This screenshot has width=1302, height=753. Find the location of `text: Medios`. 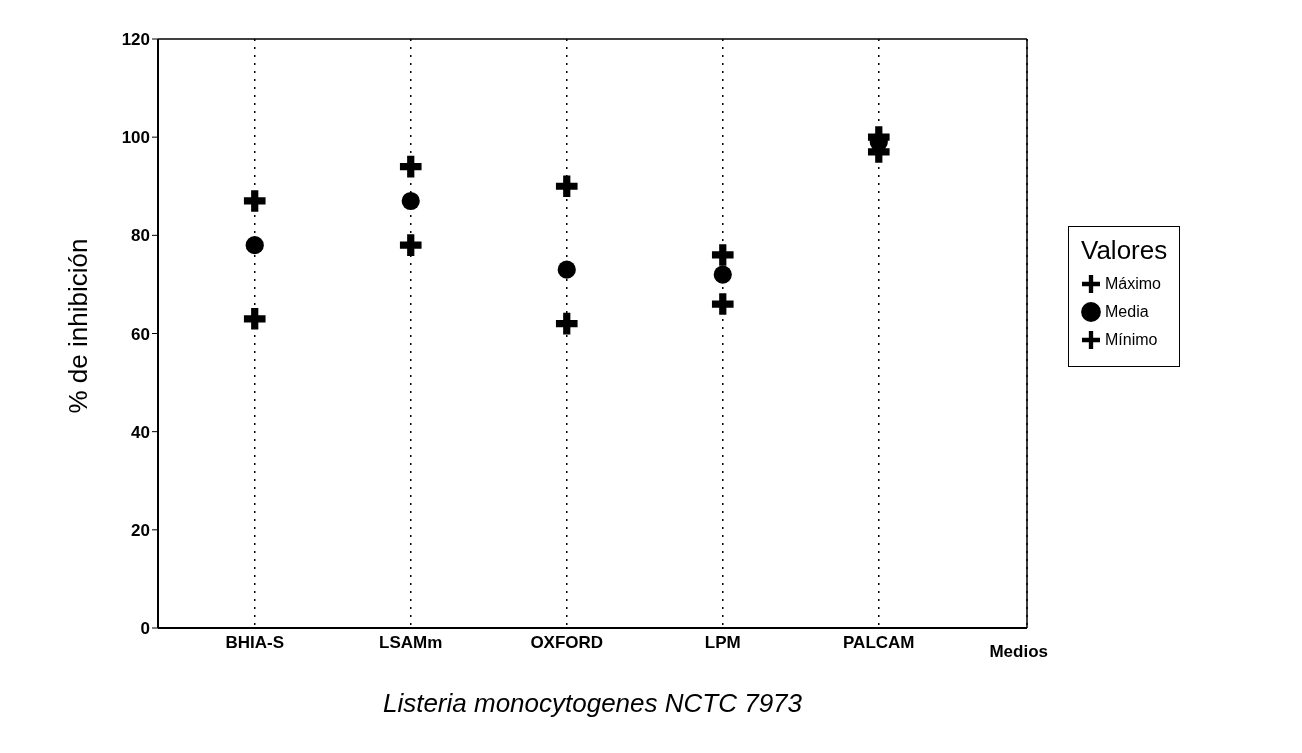

text: Medios is located at coordinates (1018, 652).